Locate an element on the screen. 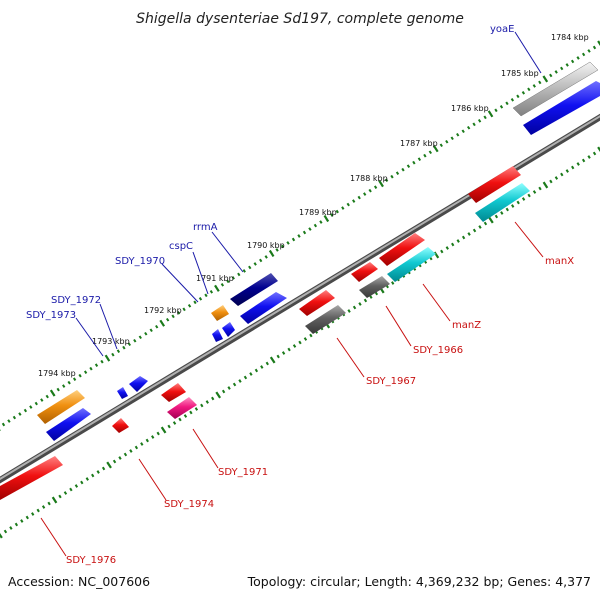 This screenshot has height=600, width=600. gene-rrmA-neighbor is located at coordinates (263, 308).